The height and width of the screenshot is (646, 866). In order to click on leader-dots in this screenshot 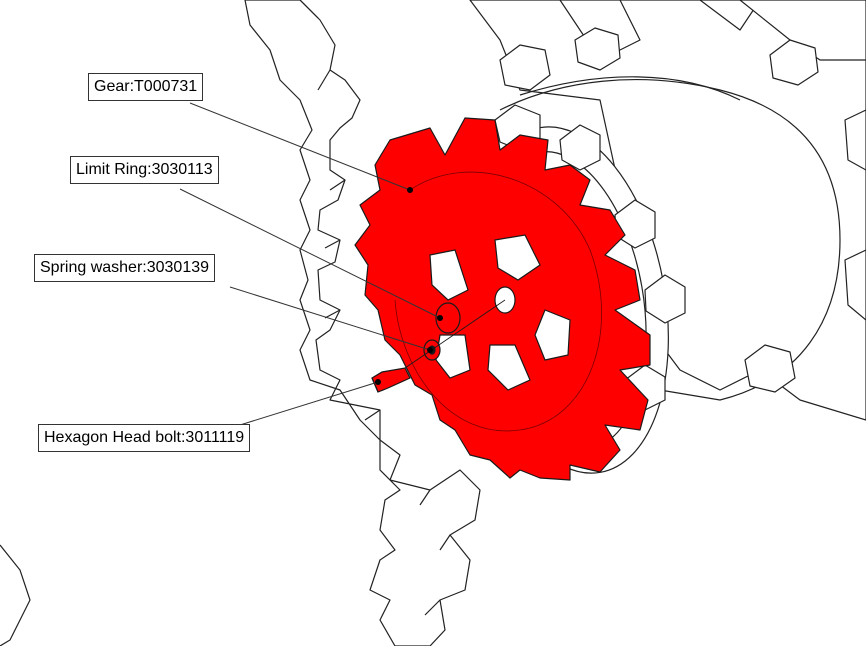, I will do `click(409, 286)`.